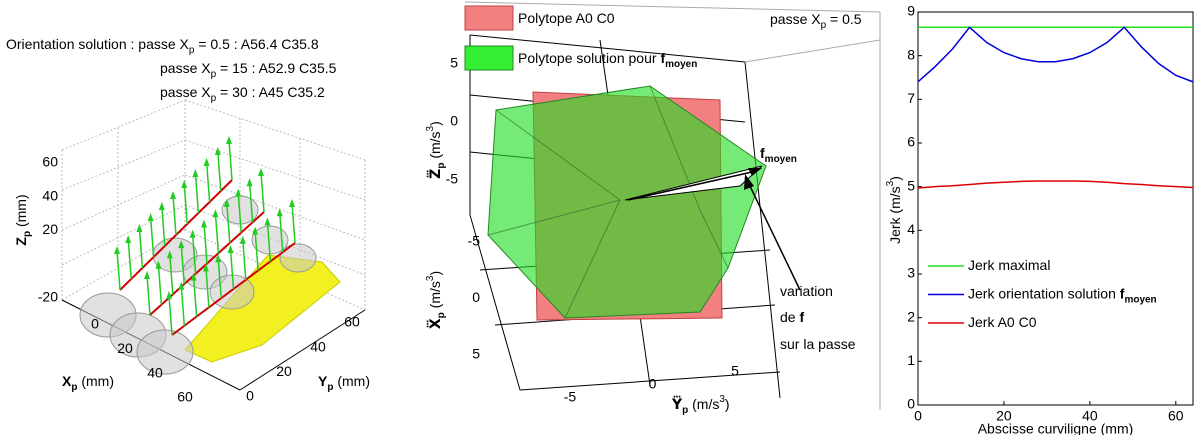  I want to click on y-tick-label: 3, so click(911, 273).